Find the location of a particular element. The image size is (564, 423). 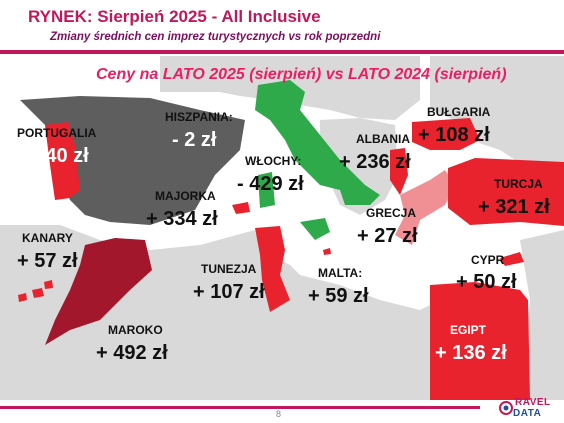

region-bulgaria is located at coordinates (446, 134).